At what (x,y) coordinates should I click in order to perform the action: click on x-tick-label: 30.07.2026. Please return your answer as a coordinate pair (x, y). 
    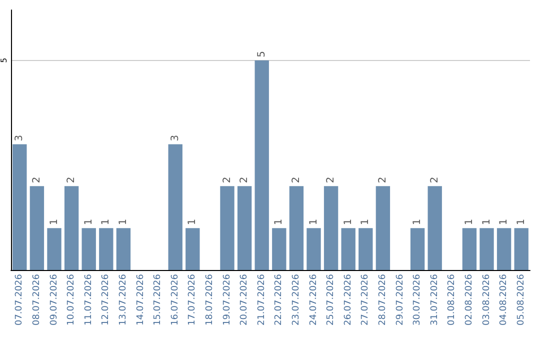
    Looking at the image, I should click on (417, 300).